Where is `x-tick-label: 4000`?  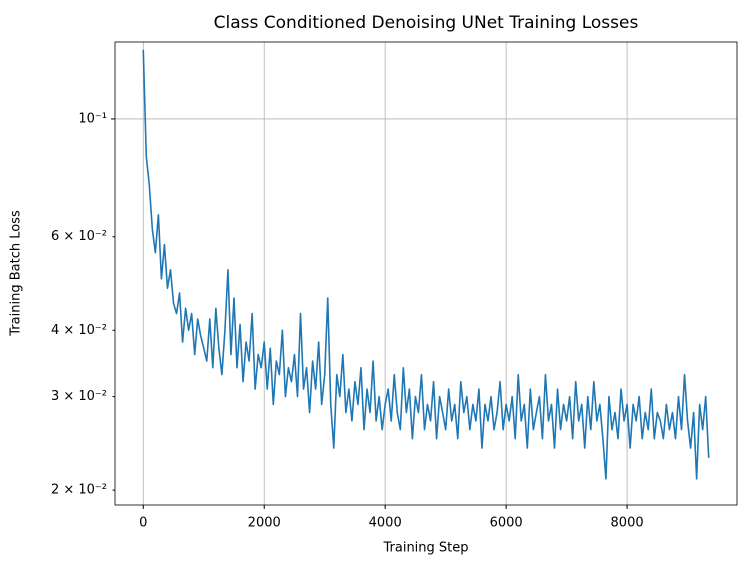 x-tick-label: 4000 is located at coordinates (385, 523).